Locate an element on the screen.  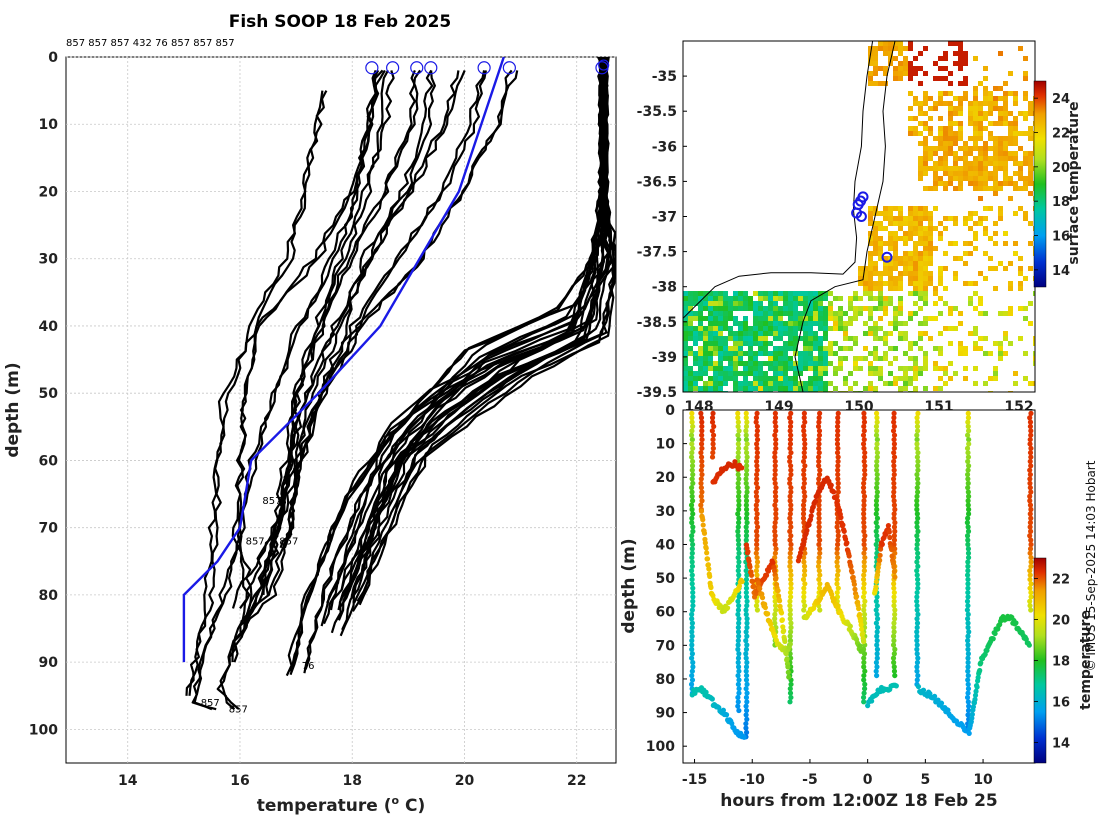
profiles-y-tick-label: 40 is located at coordinates (49, 327).